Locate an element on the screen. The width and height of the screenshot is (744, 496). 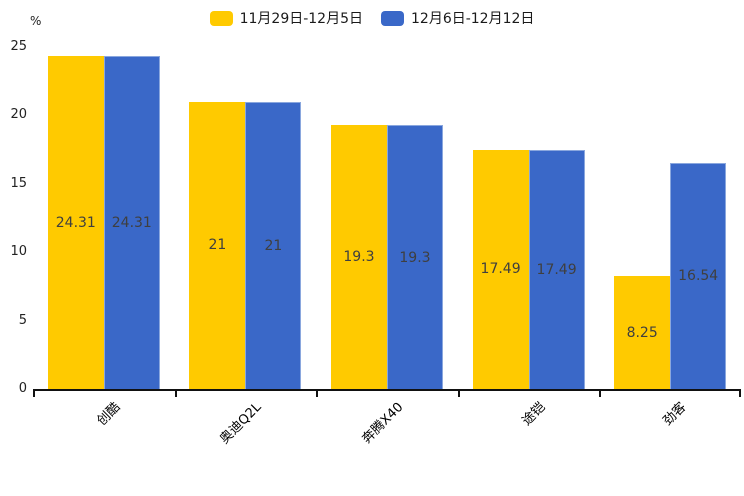
legend-item-week1: 11月29日-12月5日 is located at coordinates (286, 18).